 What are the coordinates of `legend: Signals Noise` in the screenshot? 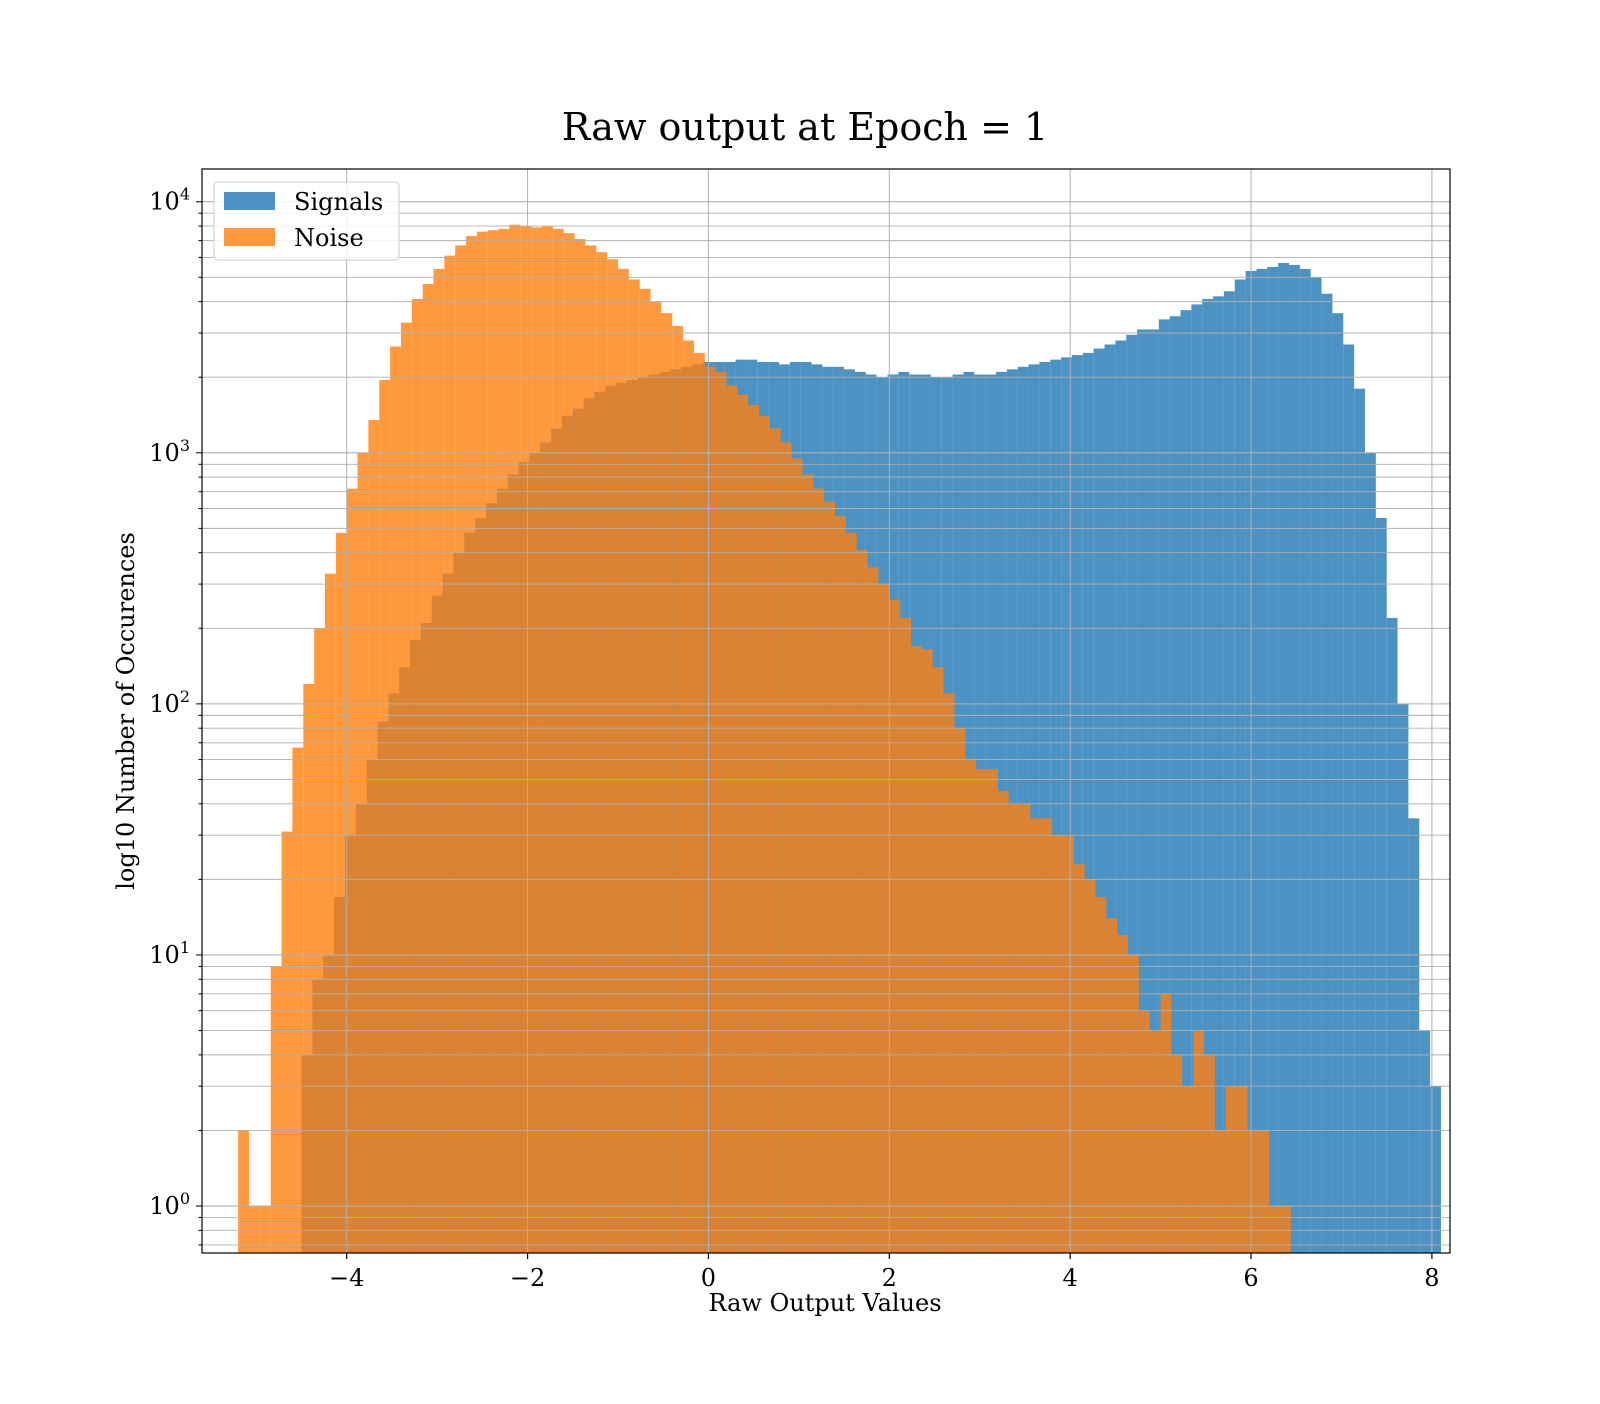 It's located at (306, 221).